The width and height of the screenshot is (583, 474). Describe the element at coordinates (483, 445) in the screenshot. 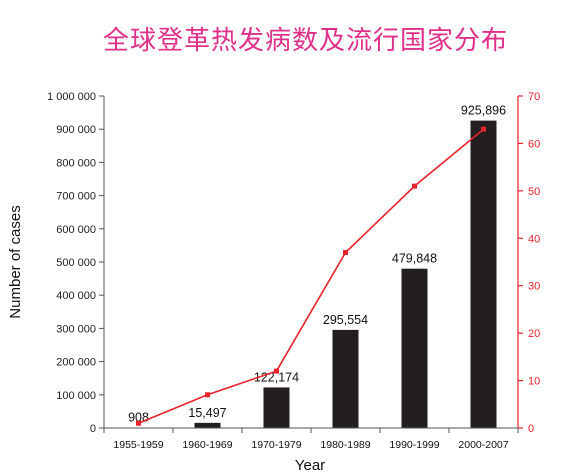

I see `x-category-label: 2000-2007` at that location.